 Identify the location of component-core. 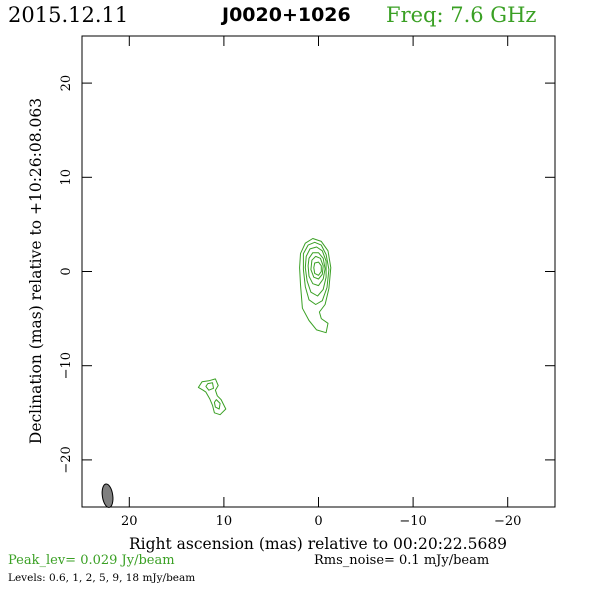
(315, 286).